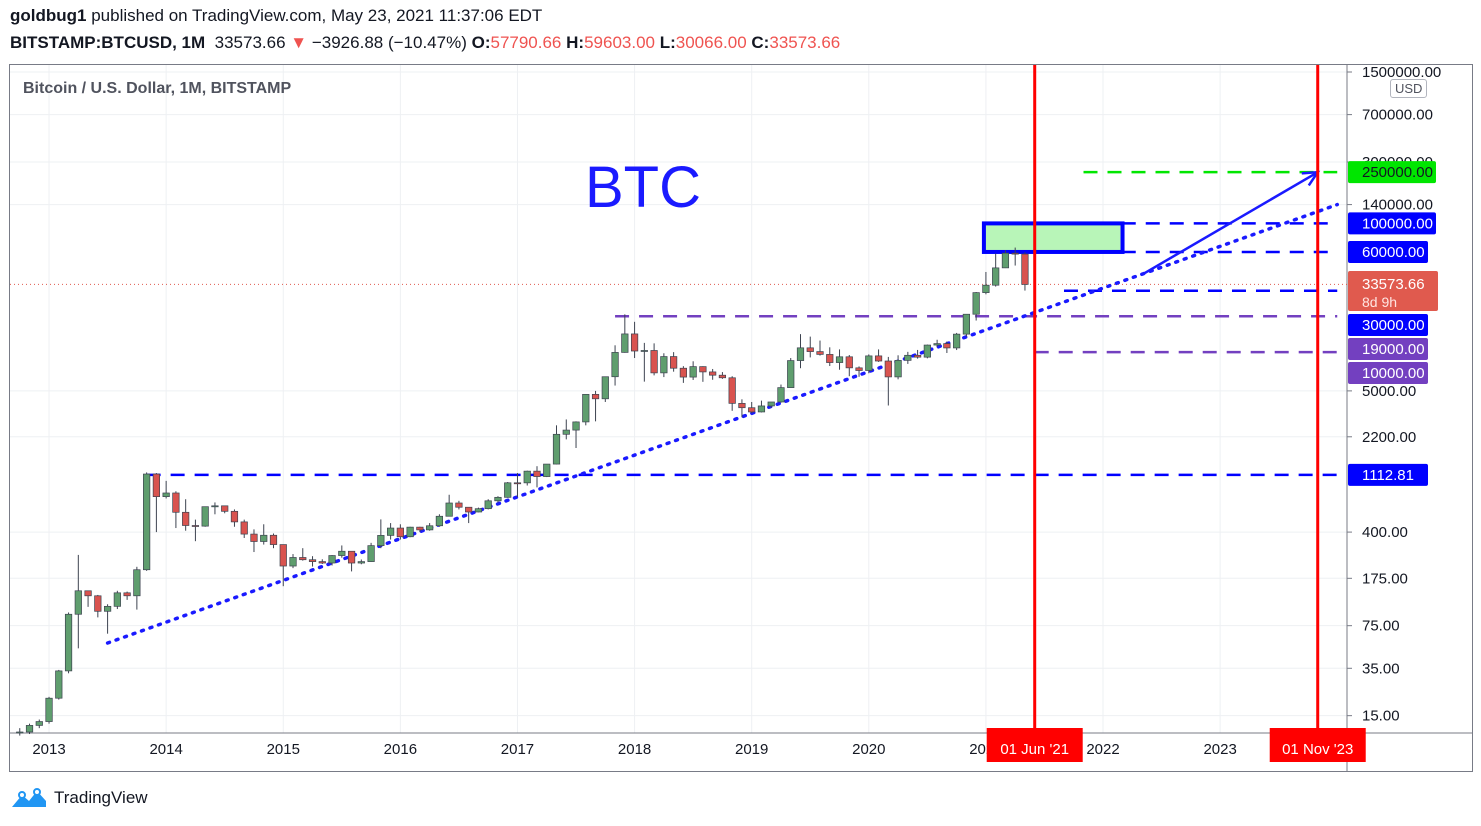 The image size is (1481, 826). I want to click on target-zone, so click(1053, 237).